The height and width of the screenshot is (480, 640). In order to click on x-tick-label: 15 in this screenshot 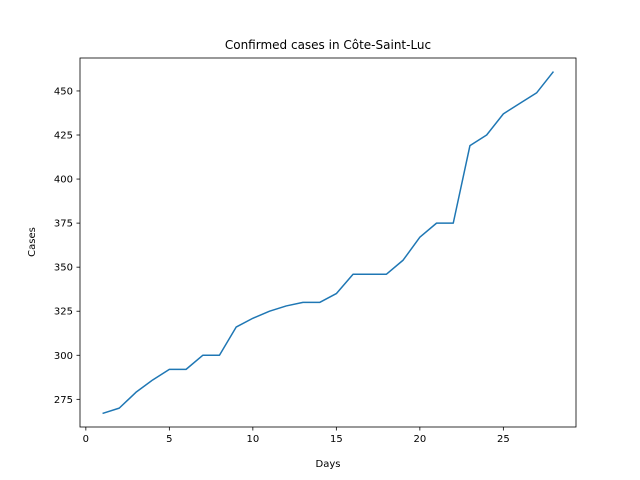, I will do `click(336, 439)`.